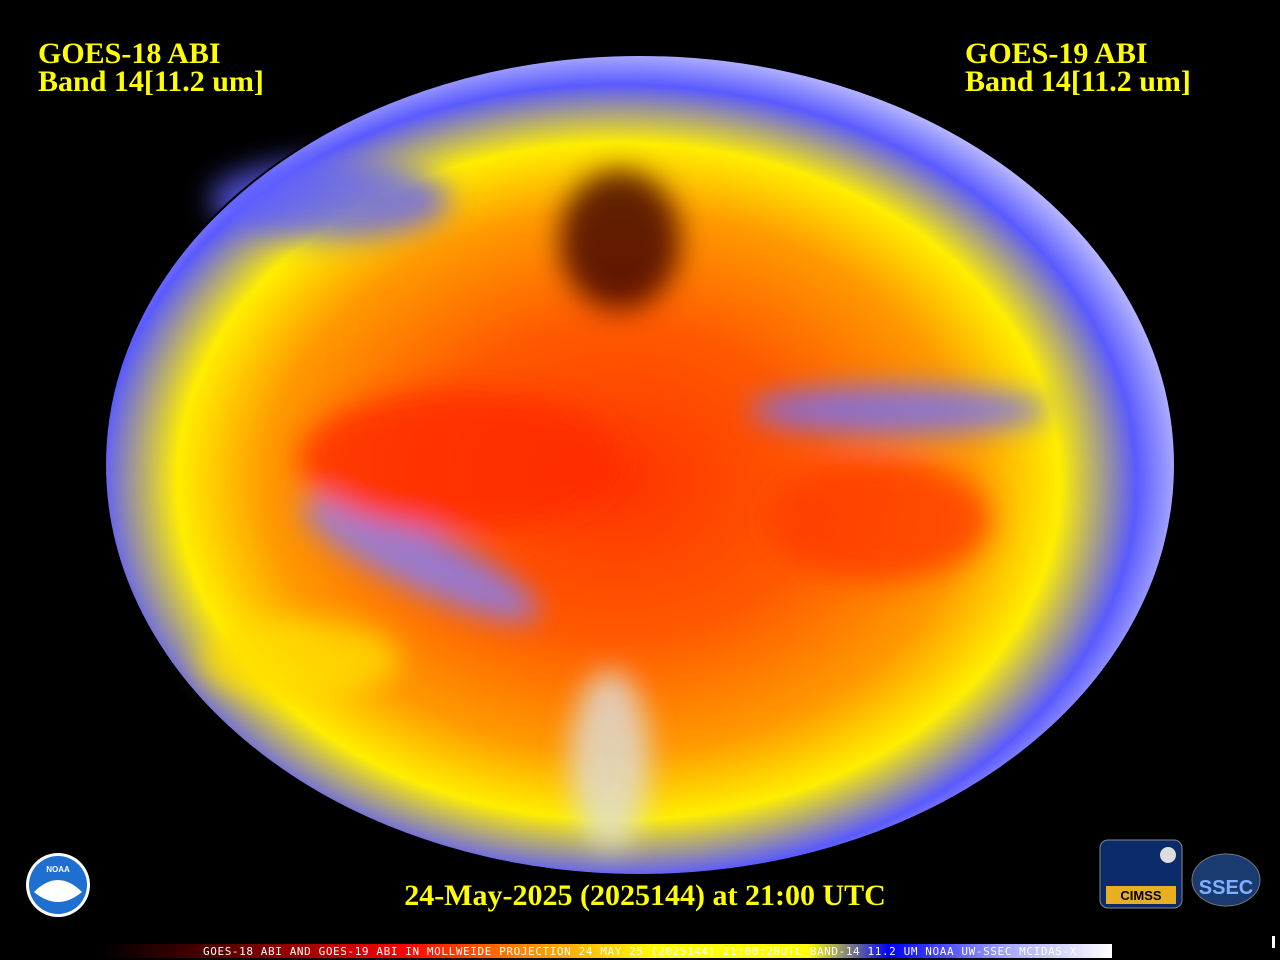 The height and width of the screenshot is (960, 1280). I want to click on corner-mark, so click(1273, 942).